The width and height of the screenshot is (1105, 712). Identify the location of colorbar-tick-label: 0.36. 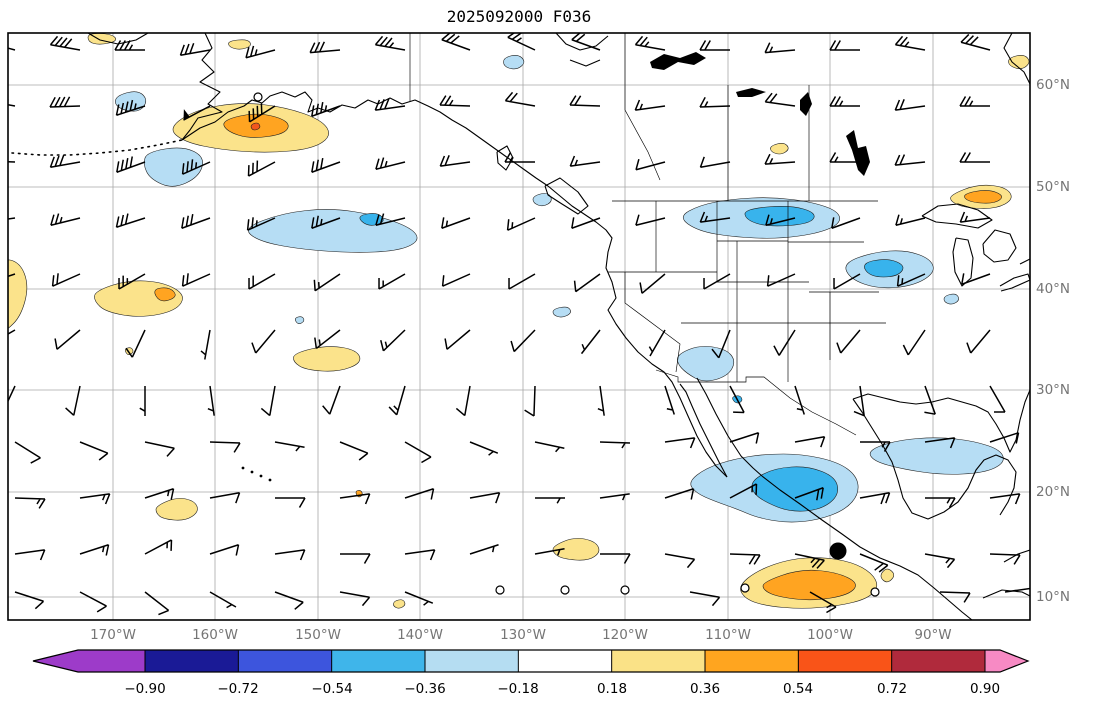
(705, 689).